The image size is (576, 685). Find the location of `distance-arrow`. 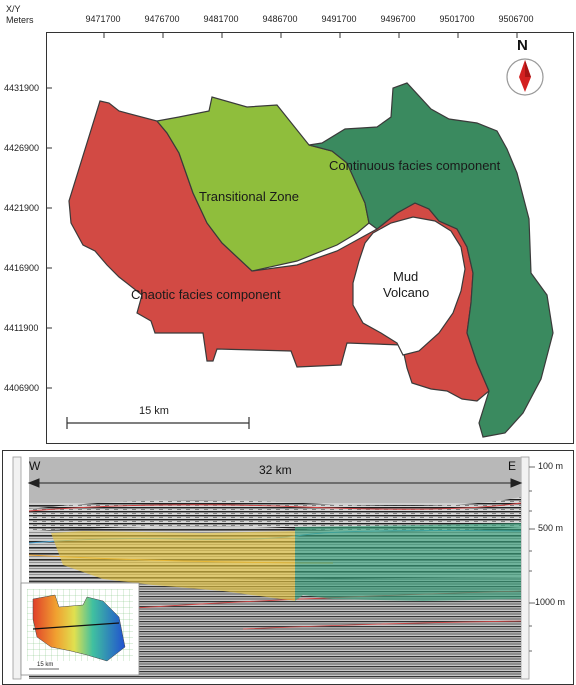

distance-arrow is located at coordinates (275, 483).